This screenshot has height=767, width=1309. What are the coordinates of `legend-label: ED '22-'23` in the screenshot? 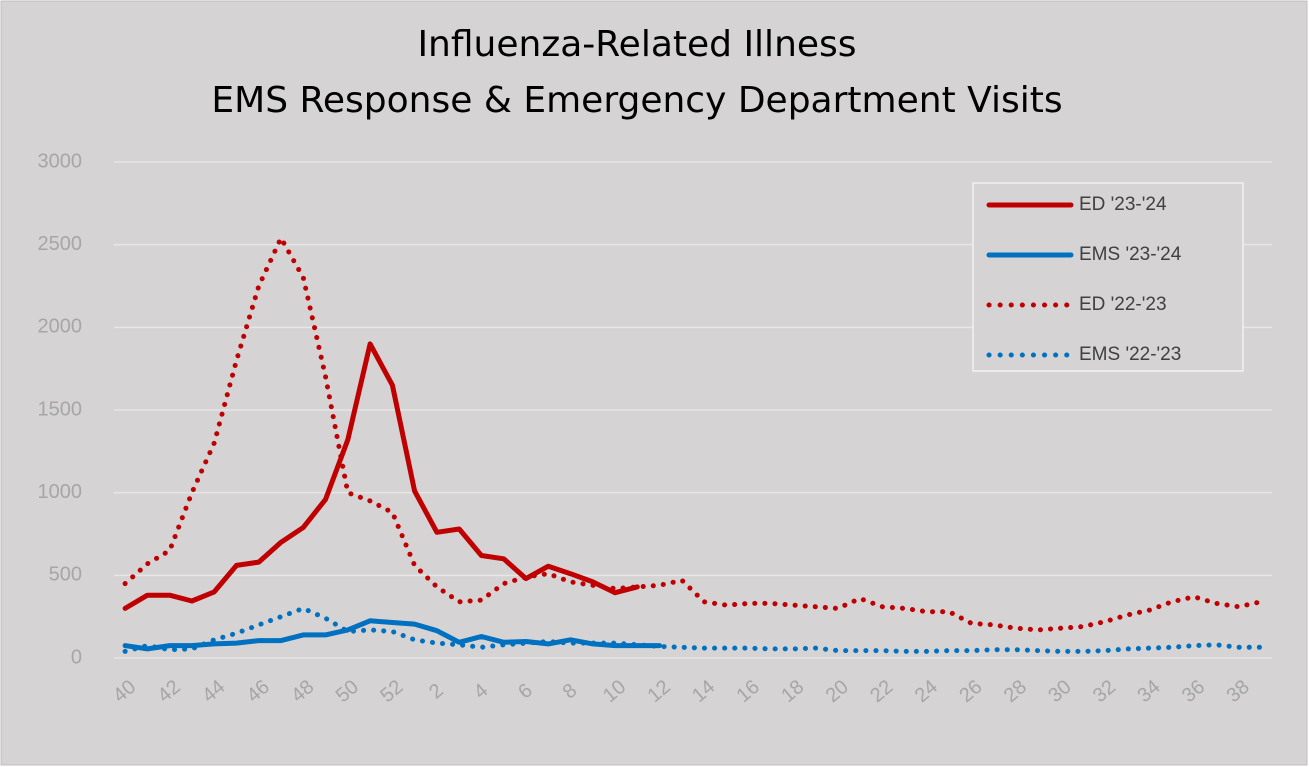 It's located at (1123, 304).